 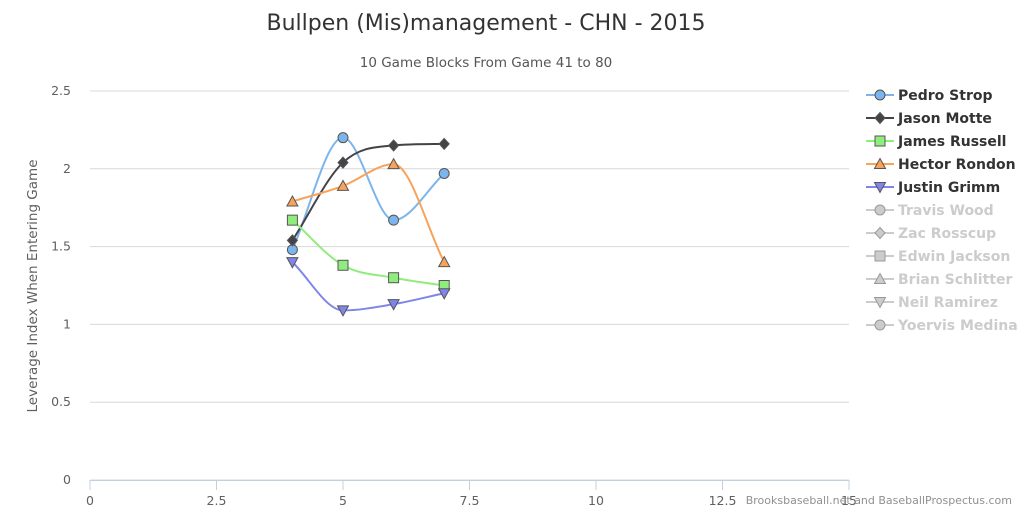 I want to click on legend-label: James Russell, so click(x=951, y=142).